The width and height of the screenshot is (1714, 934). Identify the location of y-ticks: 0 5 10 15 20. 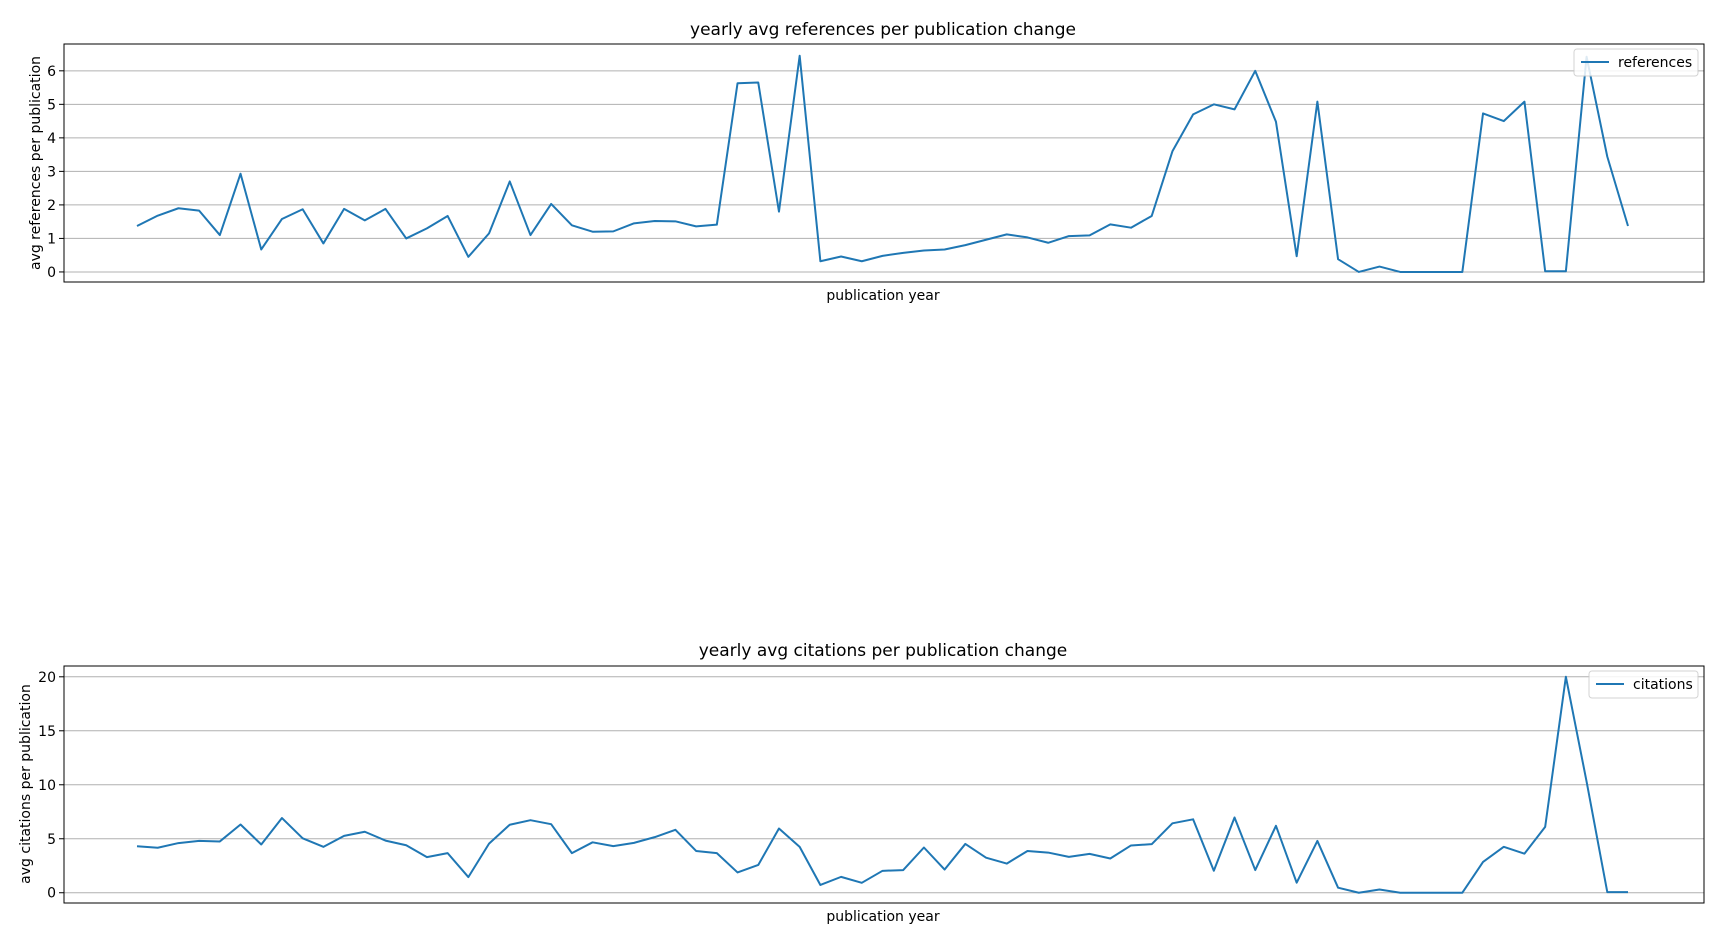
(51, 786).